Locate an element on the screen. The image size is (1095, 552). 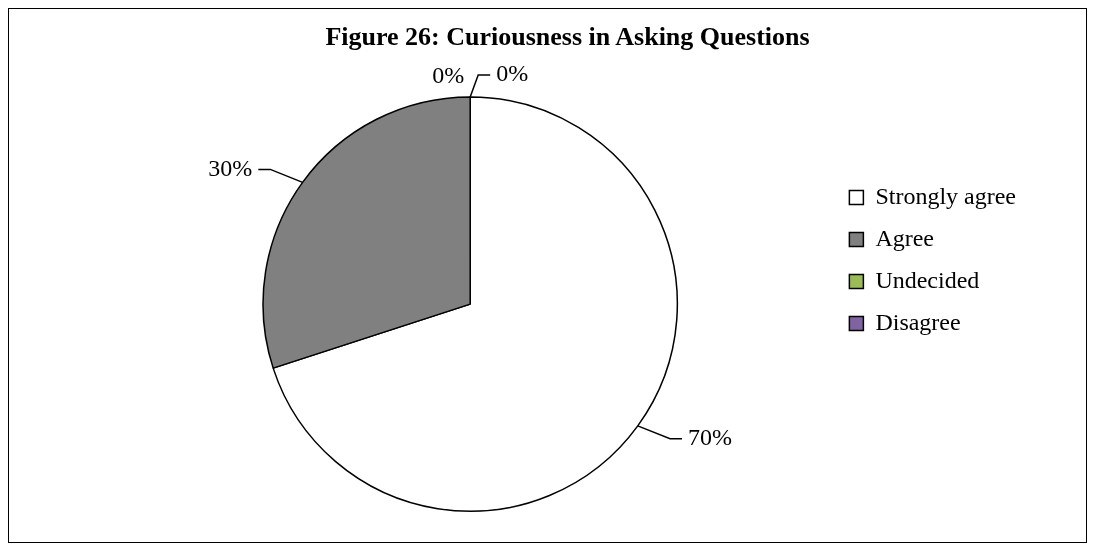
legend-label: Agree is located at coordinates (905, 237).